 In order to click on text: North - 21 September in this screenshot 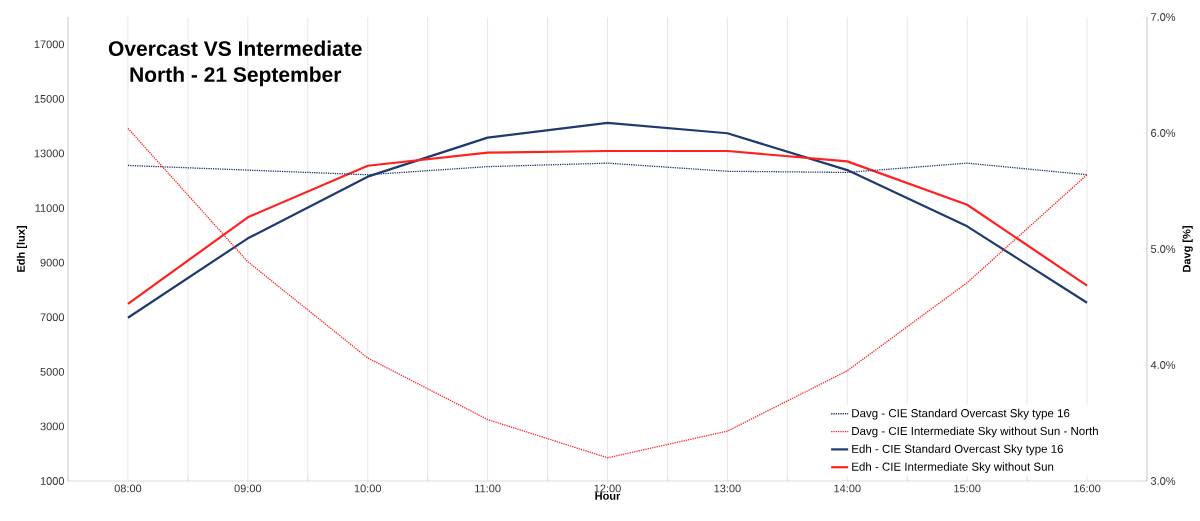, I will do `click(236, 76)`.